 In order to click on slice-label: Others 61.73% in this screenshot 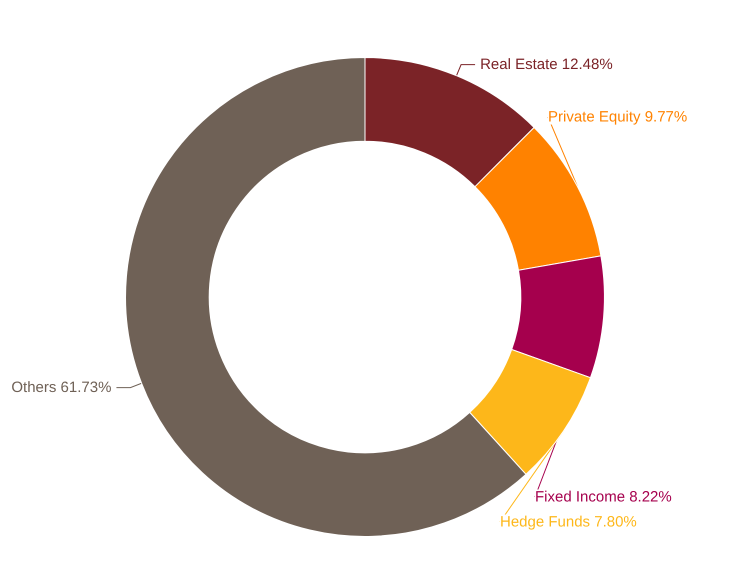, I will do `click(61, 387)`.